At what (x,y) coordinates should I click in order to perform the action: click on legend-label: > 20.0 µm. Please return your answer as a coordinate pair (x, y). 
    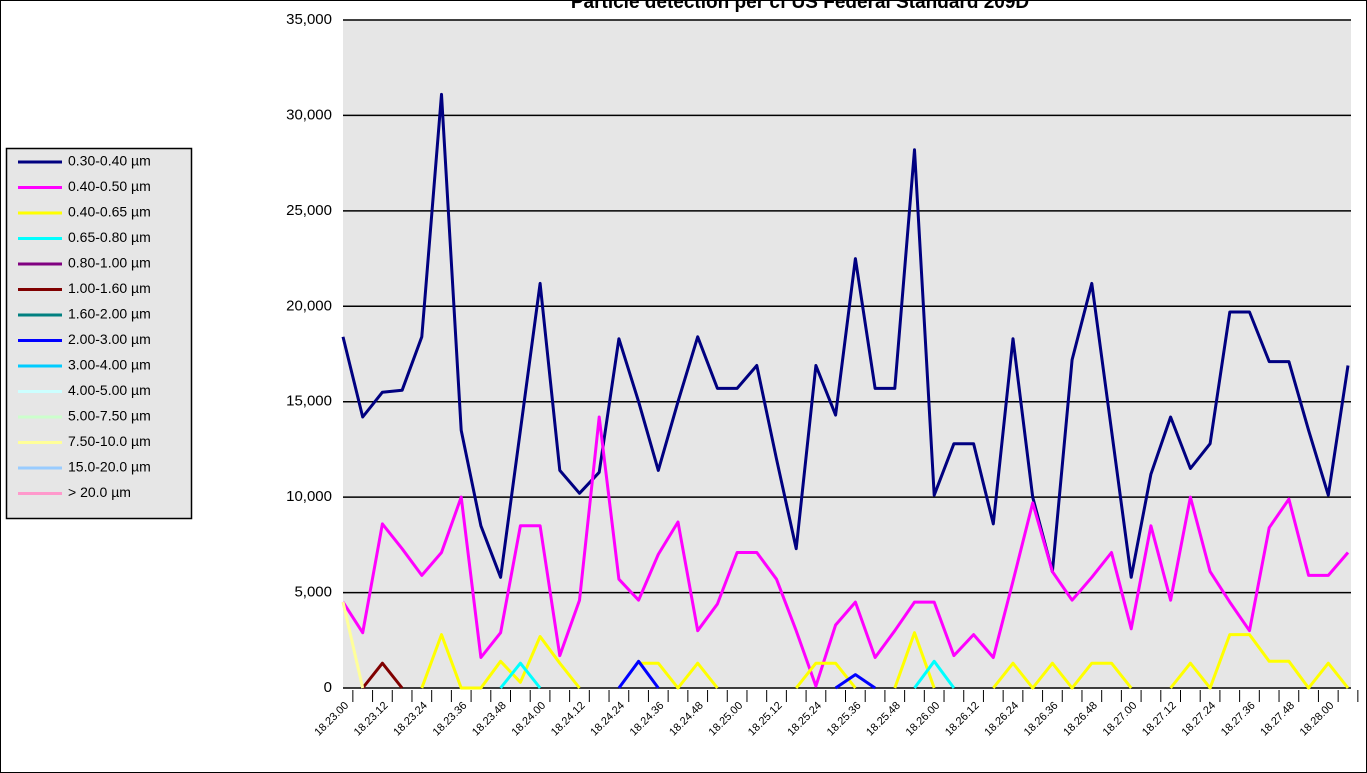
    Looking at the image, I should click on (99, 492).